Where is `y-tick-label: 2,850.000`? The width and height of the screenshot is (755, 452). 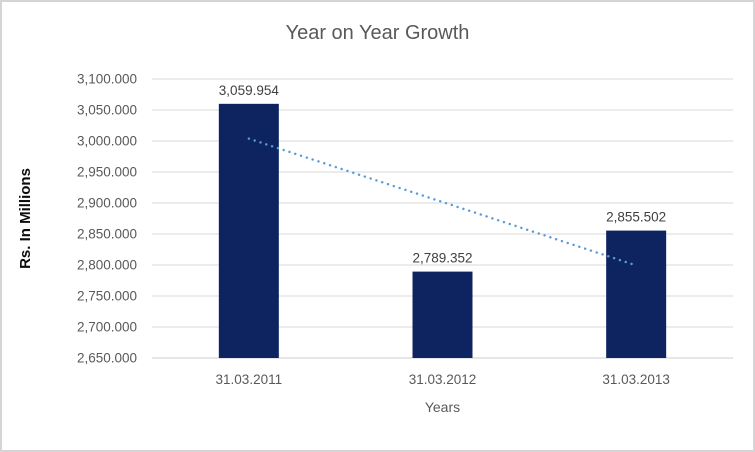
y-tick-label: 2,850.000 is located at coordinates (107, 234).